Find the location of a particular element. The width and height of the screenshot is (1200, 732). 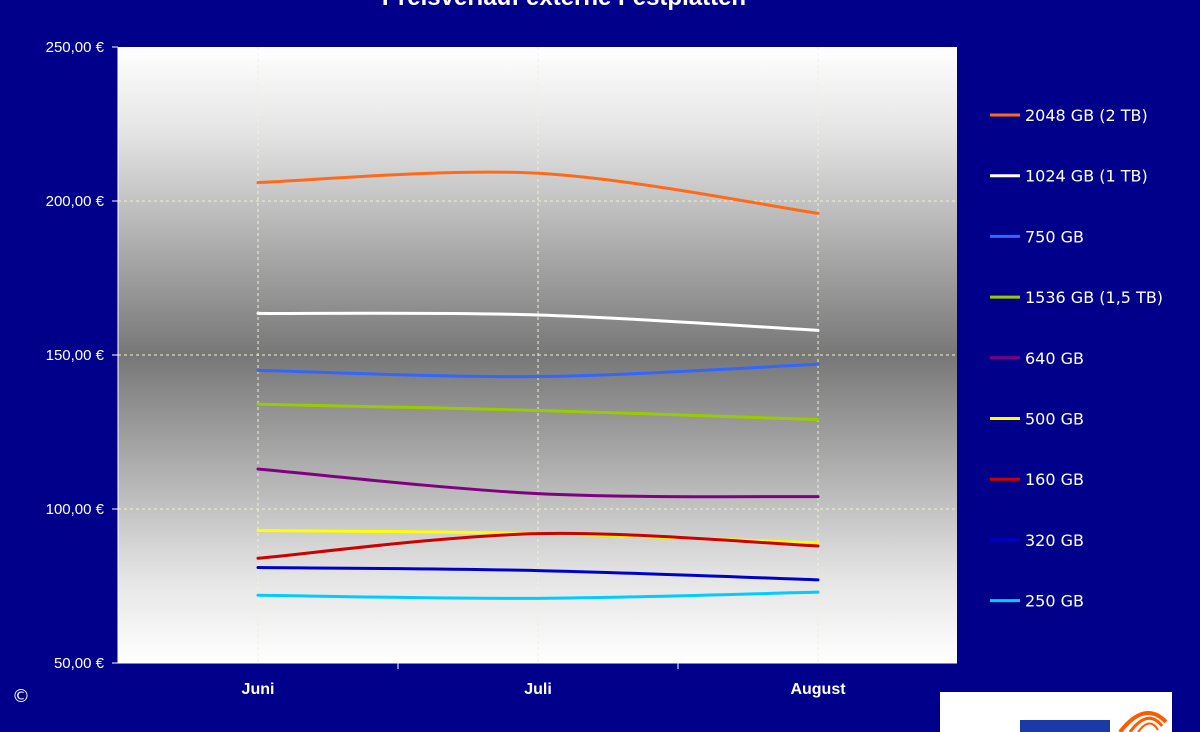

legend-label: 160 GB is located at coordinates (1054, 479).